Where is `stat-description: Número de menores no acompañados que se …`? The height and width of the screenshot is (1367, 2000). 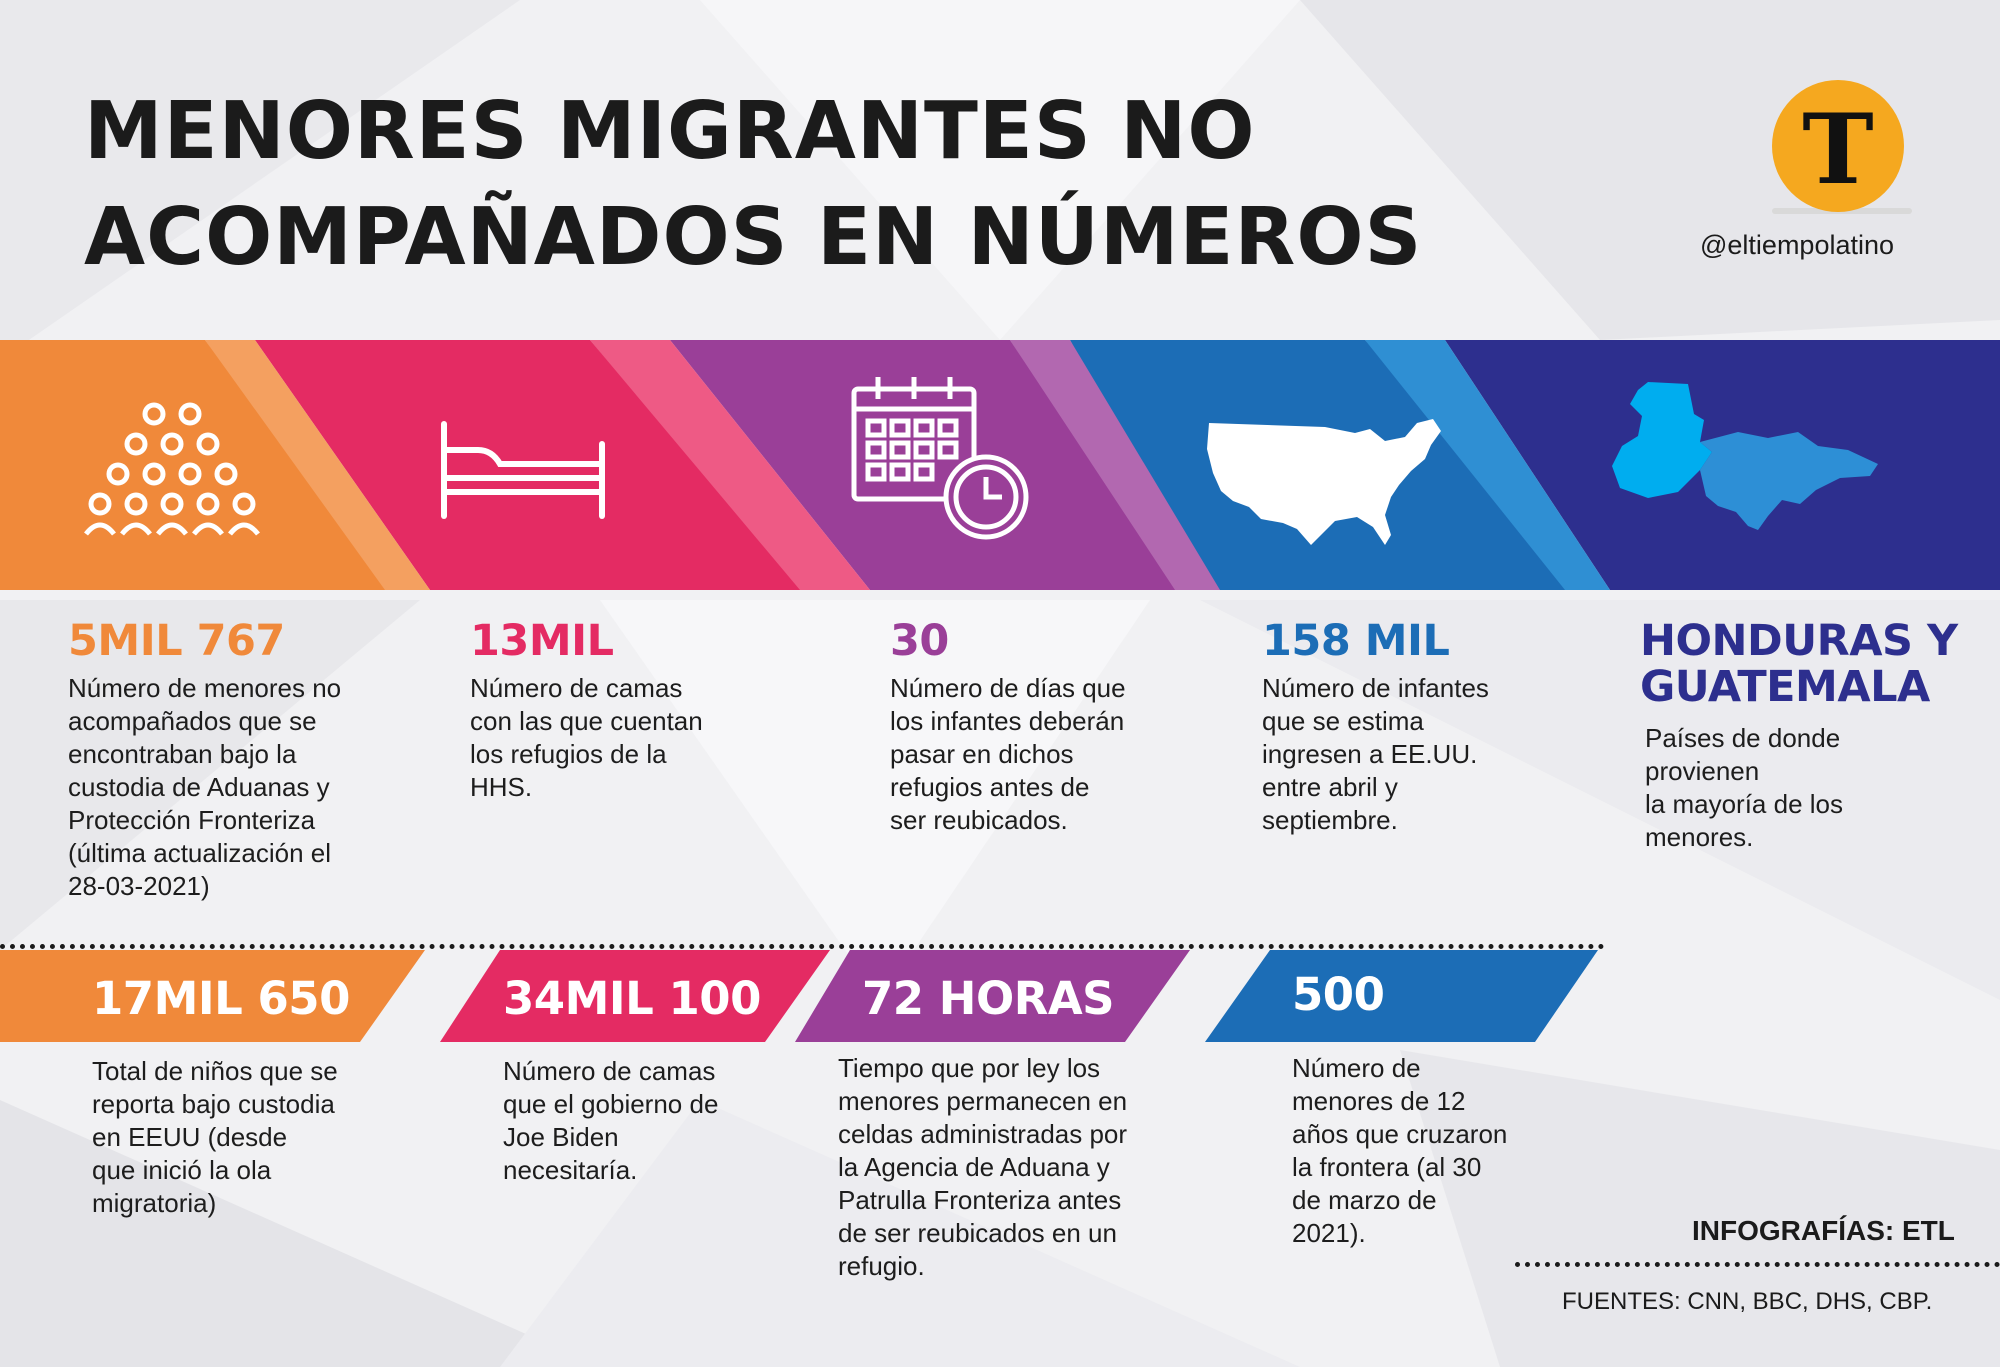
stat-description: Número de menores no acompañados que se … is located at coordinates (205, 787).